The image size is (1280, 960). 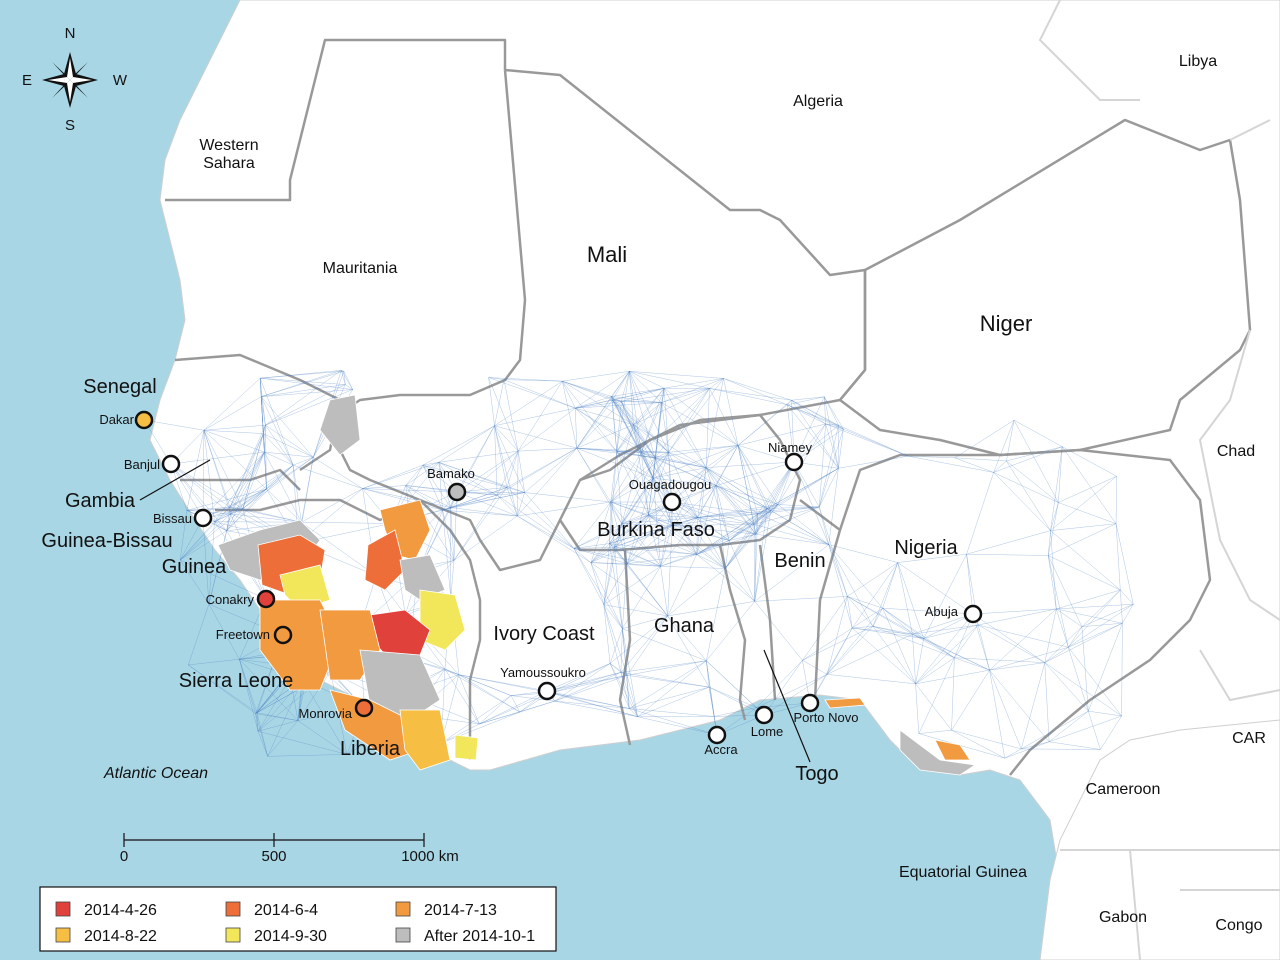 I want to click on city-marker-bamako, so click(x=457, y=492).